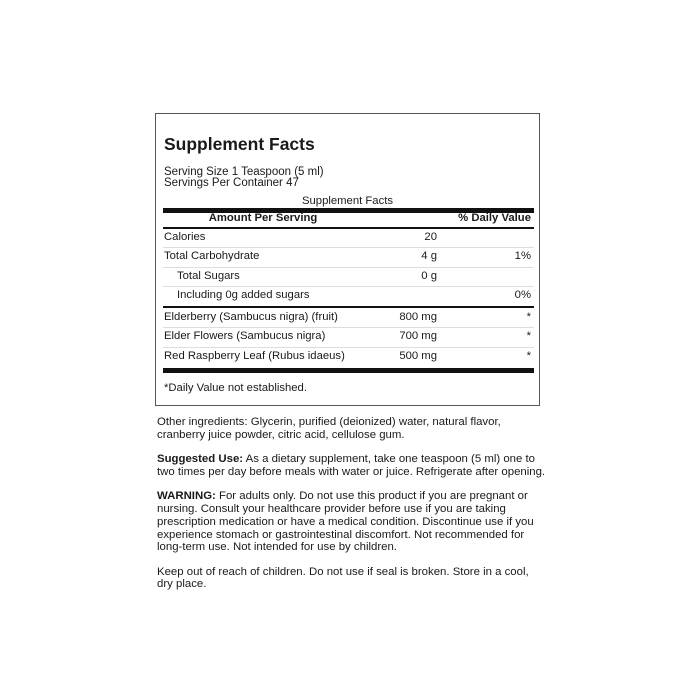  What do you see at coordinates (522, 256) in the screenshot?
I see `row-dv: 1%` at bounding box center [522, 256].